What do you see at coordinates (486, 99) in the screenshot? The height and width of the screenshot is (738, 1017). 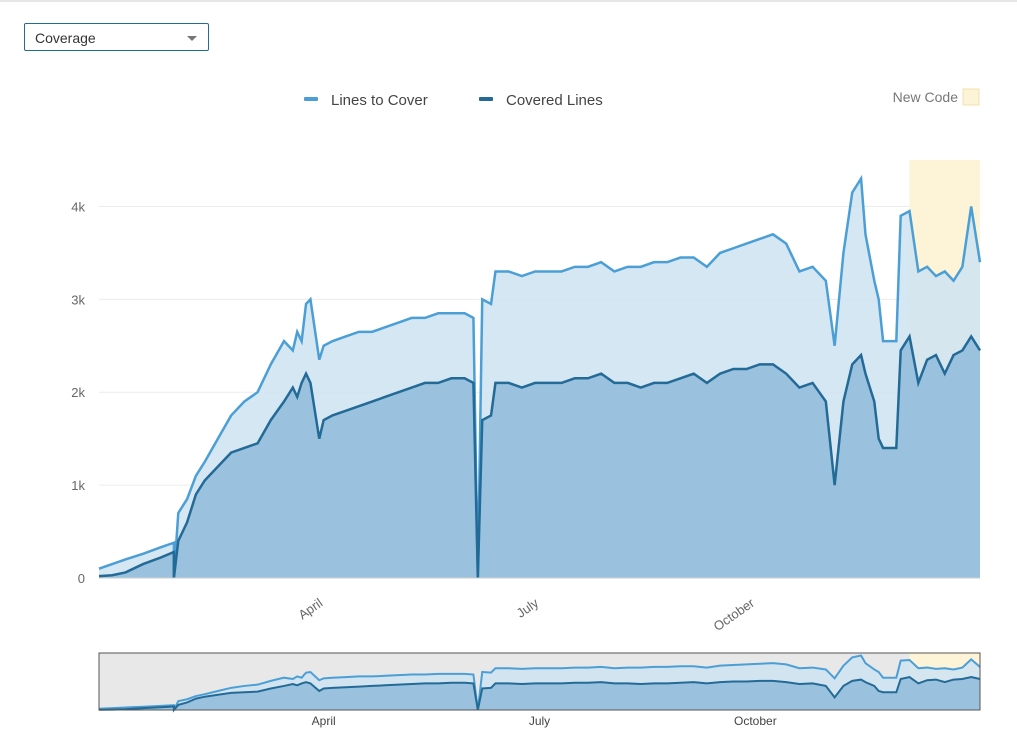 I see `covered-lines-legend-swatch` at bounding box center [486, 99].